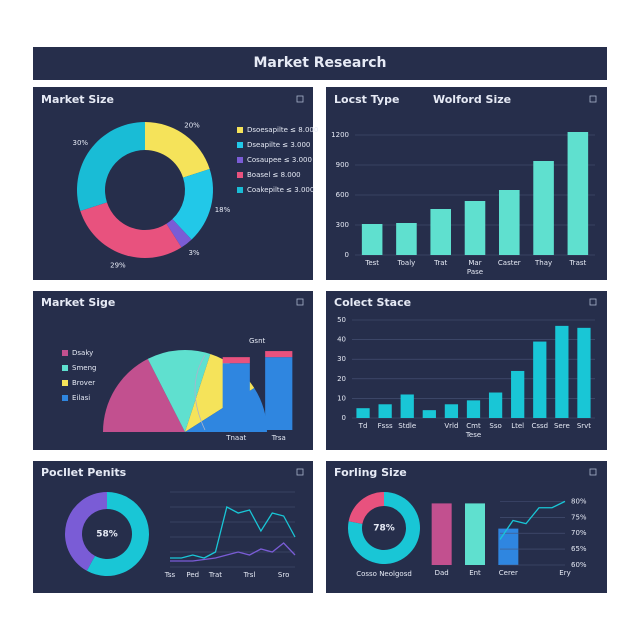 This screenshot has height=640, width=640. I want to click on bracket, so click(200, 392).